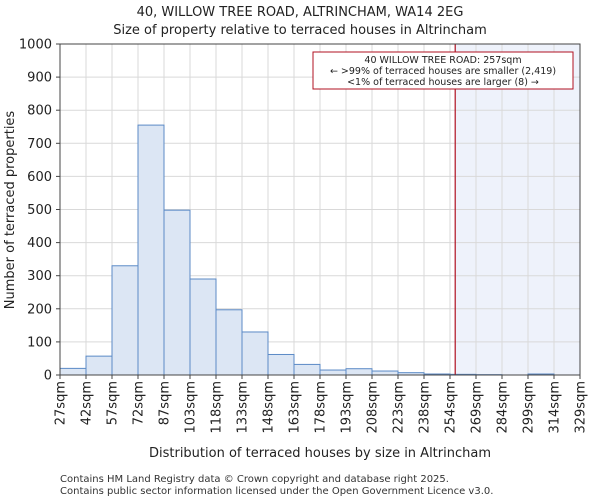  Describe the element at coordinates (87, 403) in the screenshot. I see `x-tick-label: 42sqm` at that location.